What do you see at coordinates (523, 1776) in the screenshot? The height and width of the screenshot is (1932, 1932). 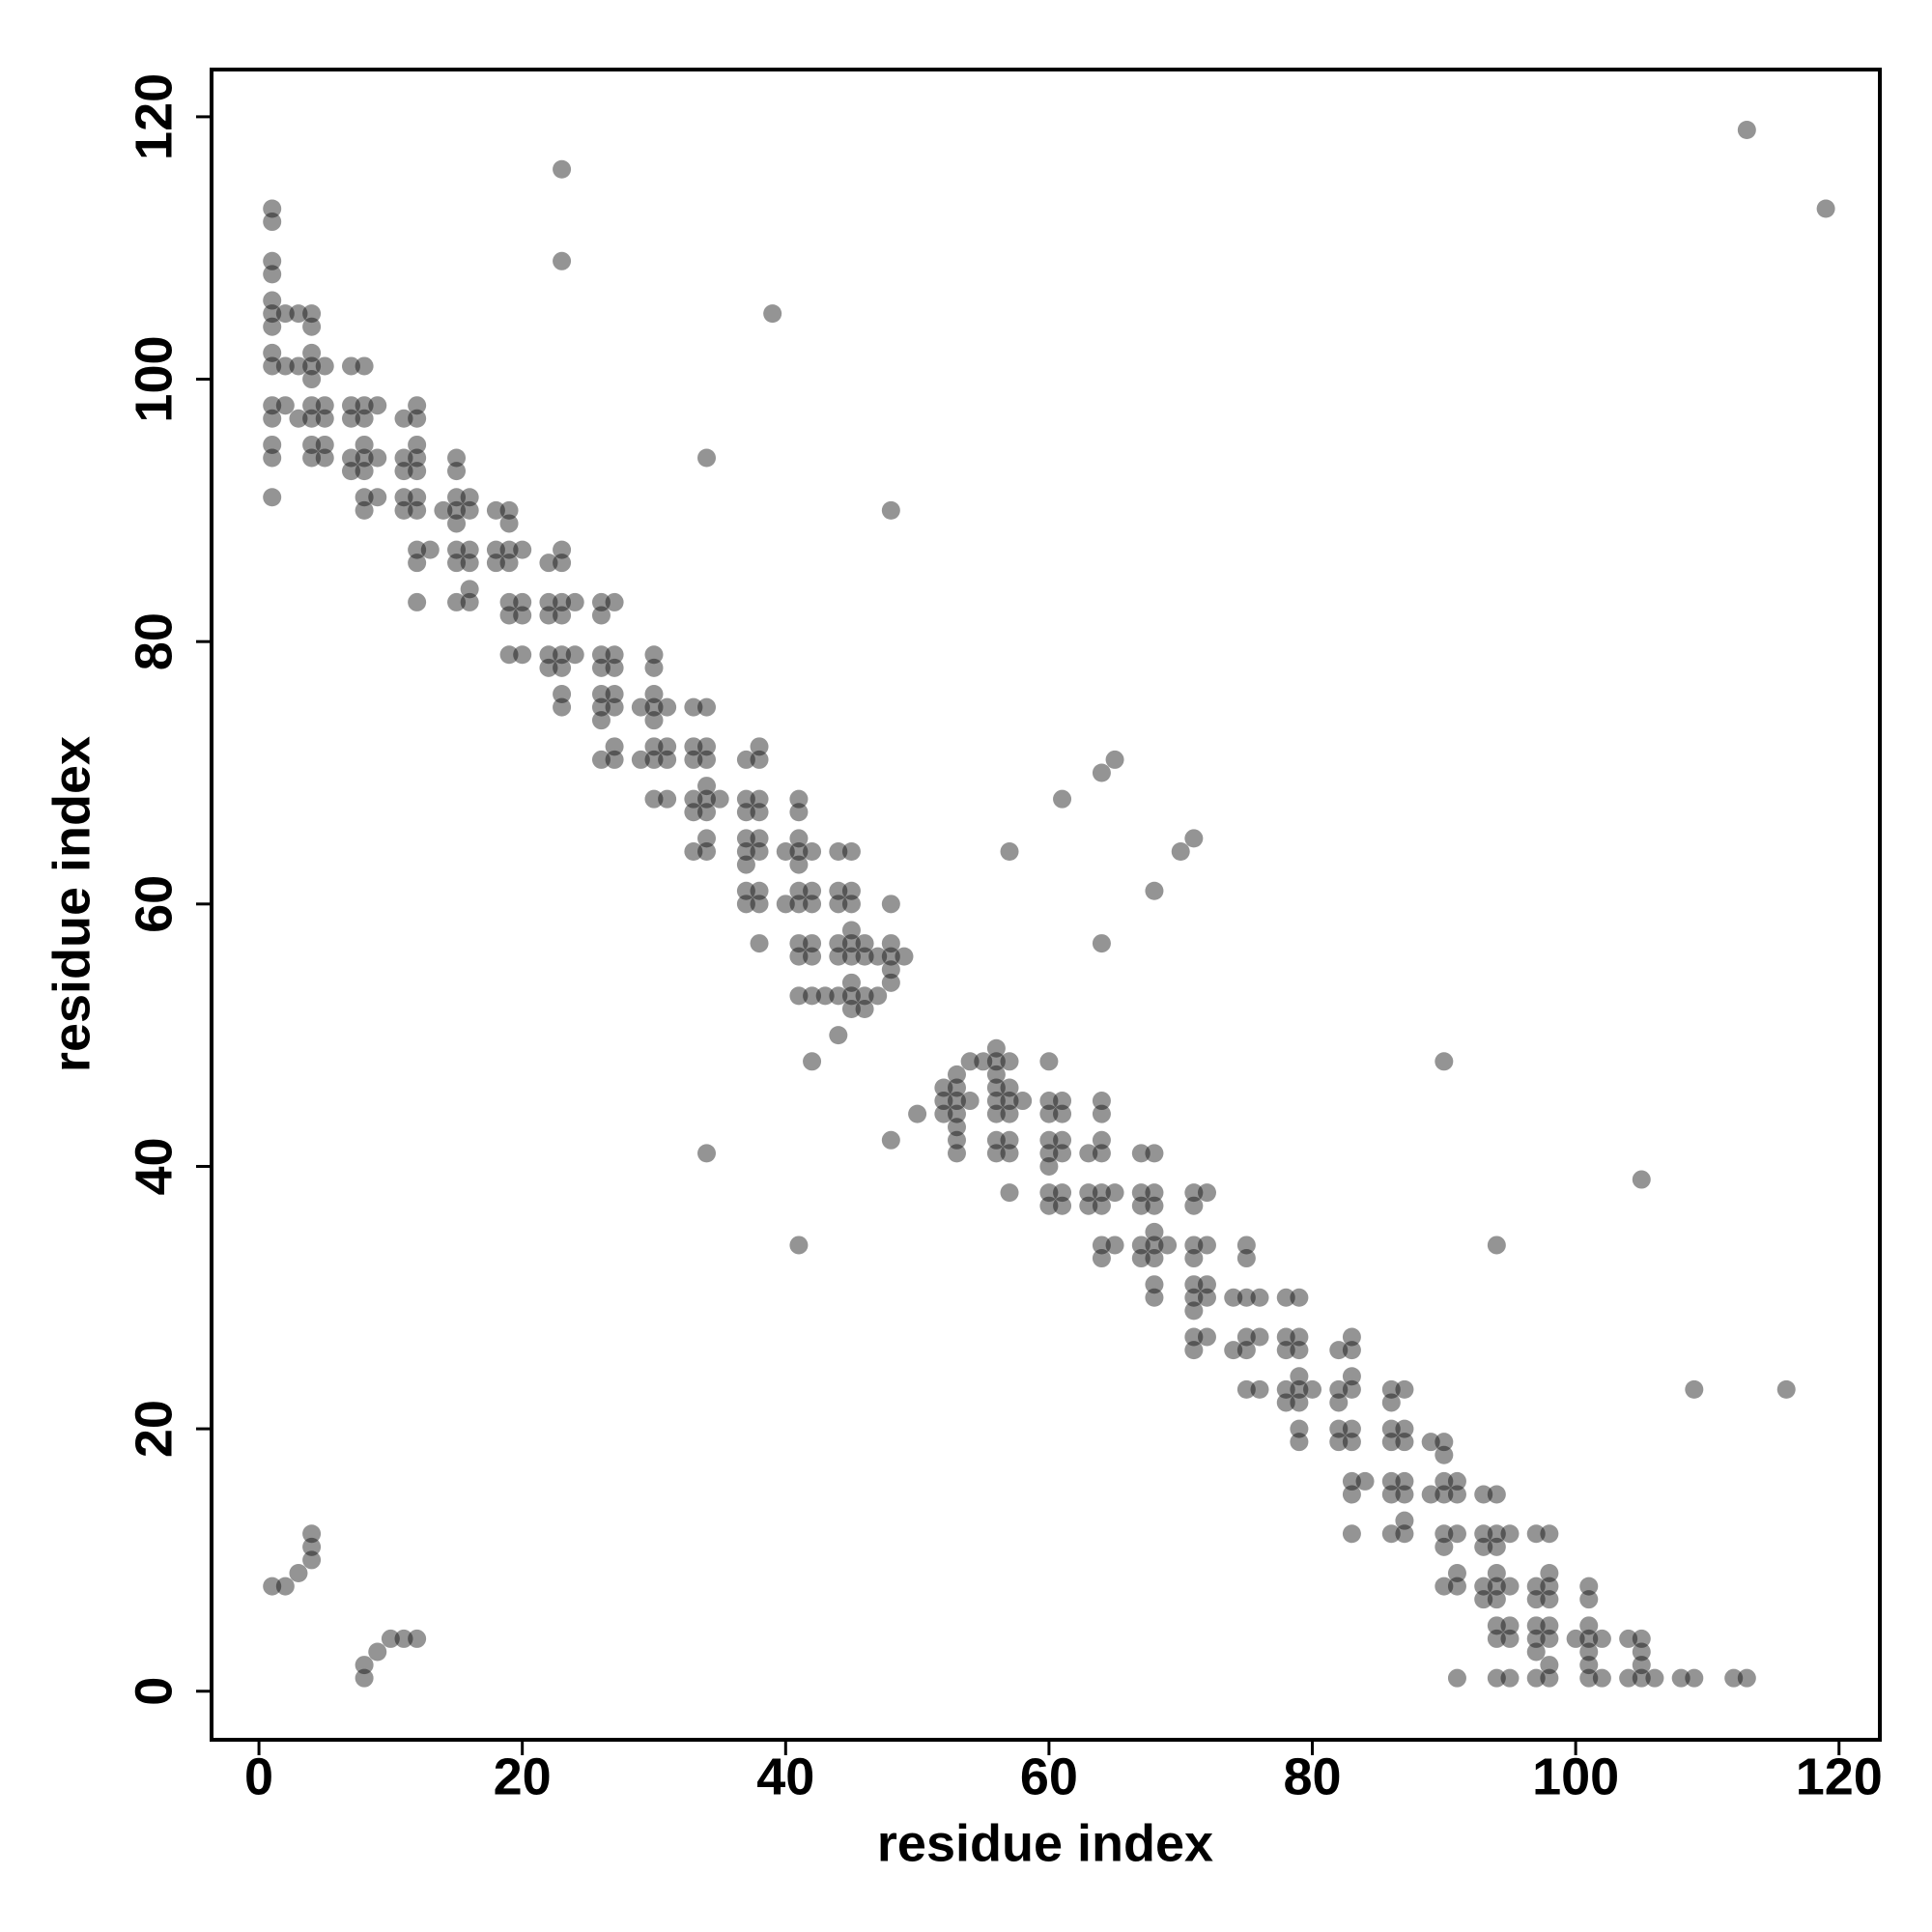 I see `x-tick-label: 20` at bounding box center [523, 1776].